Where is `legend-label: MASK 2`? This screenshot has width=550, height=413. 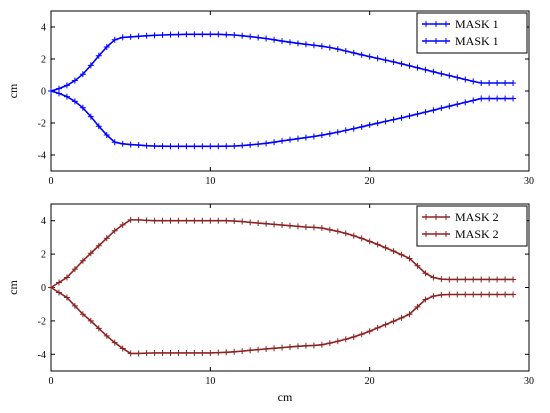
legend-label: MASK 2 is located at coordinates (477, 234).